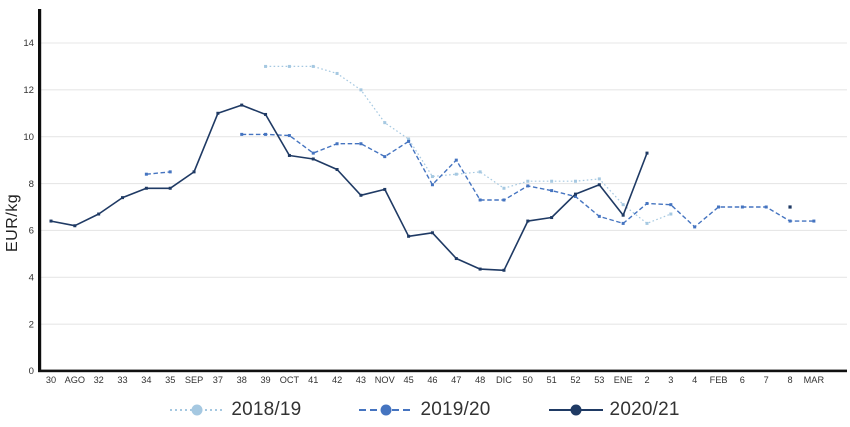  Describe the element at coordinates (170, 380) in the screenshot. I see `svg-text: 35` at that location.